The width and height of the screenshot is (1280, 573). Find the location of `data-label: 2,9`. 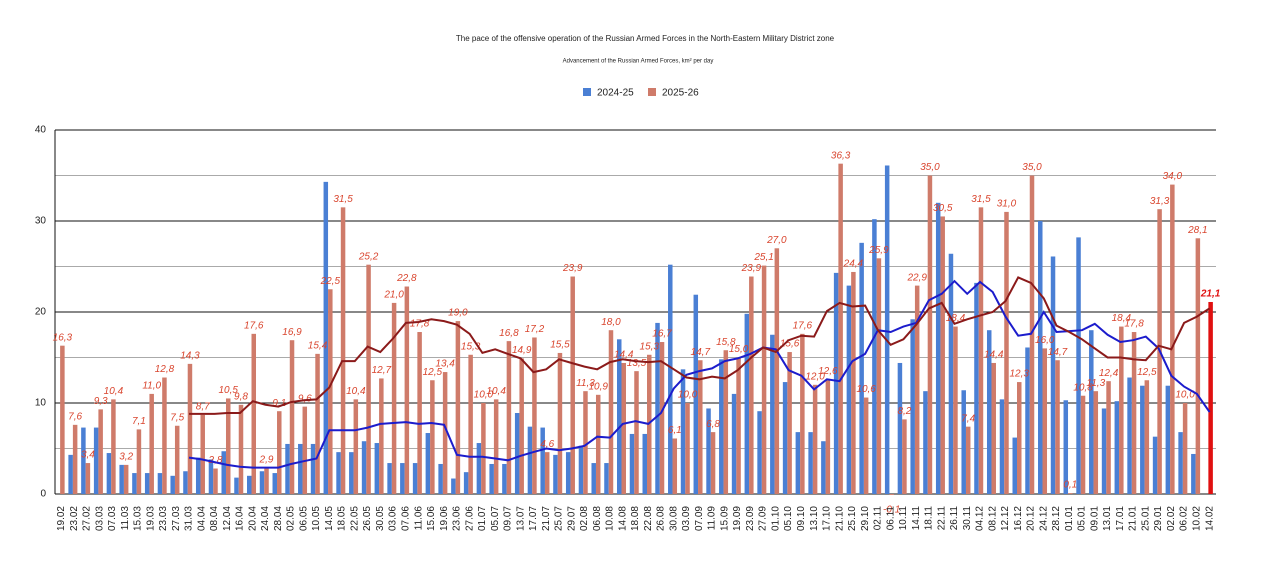

data-label: 2,9 is located at coordinates (266, 459).